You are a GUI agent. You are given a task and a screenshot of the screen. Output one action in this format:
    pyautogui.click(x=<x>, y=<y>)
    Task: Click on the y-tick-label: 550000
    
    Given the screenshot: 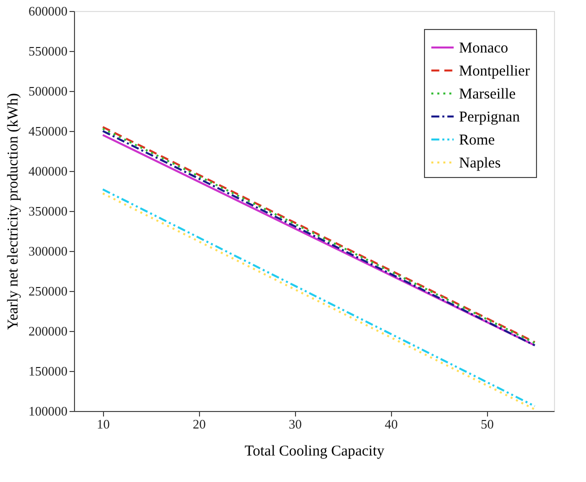 What is the action you would take?
    pyautogui.click(x=48, y=51)
    